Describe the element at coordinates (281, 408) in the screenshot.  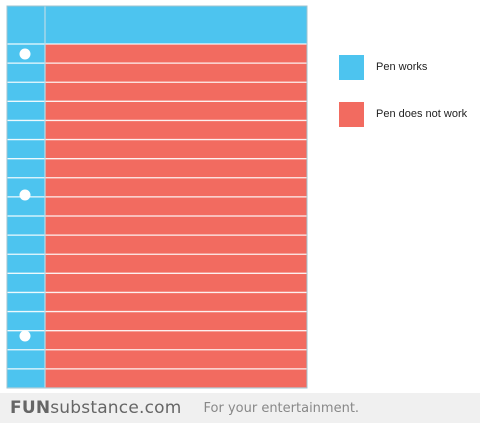
I see `tagline: For your entertainment.` at that location.